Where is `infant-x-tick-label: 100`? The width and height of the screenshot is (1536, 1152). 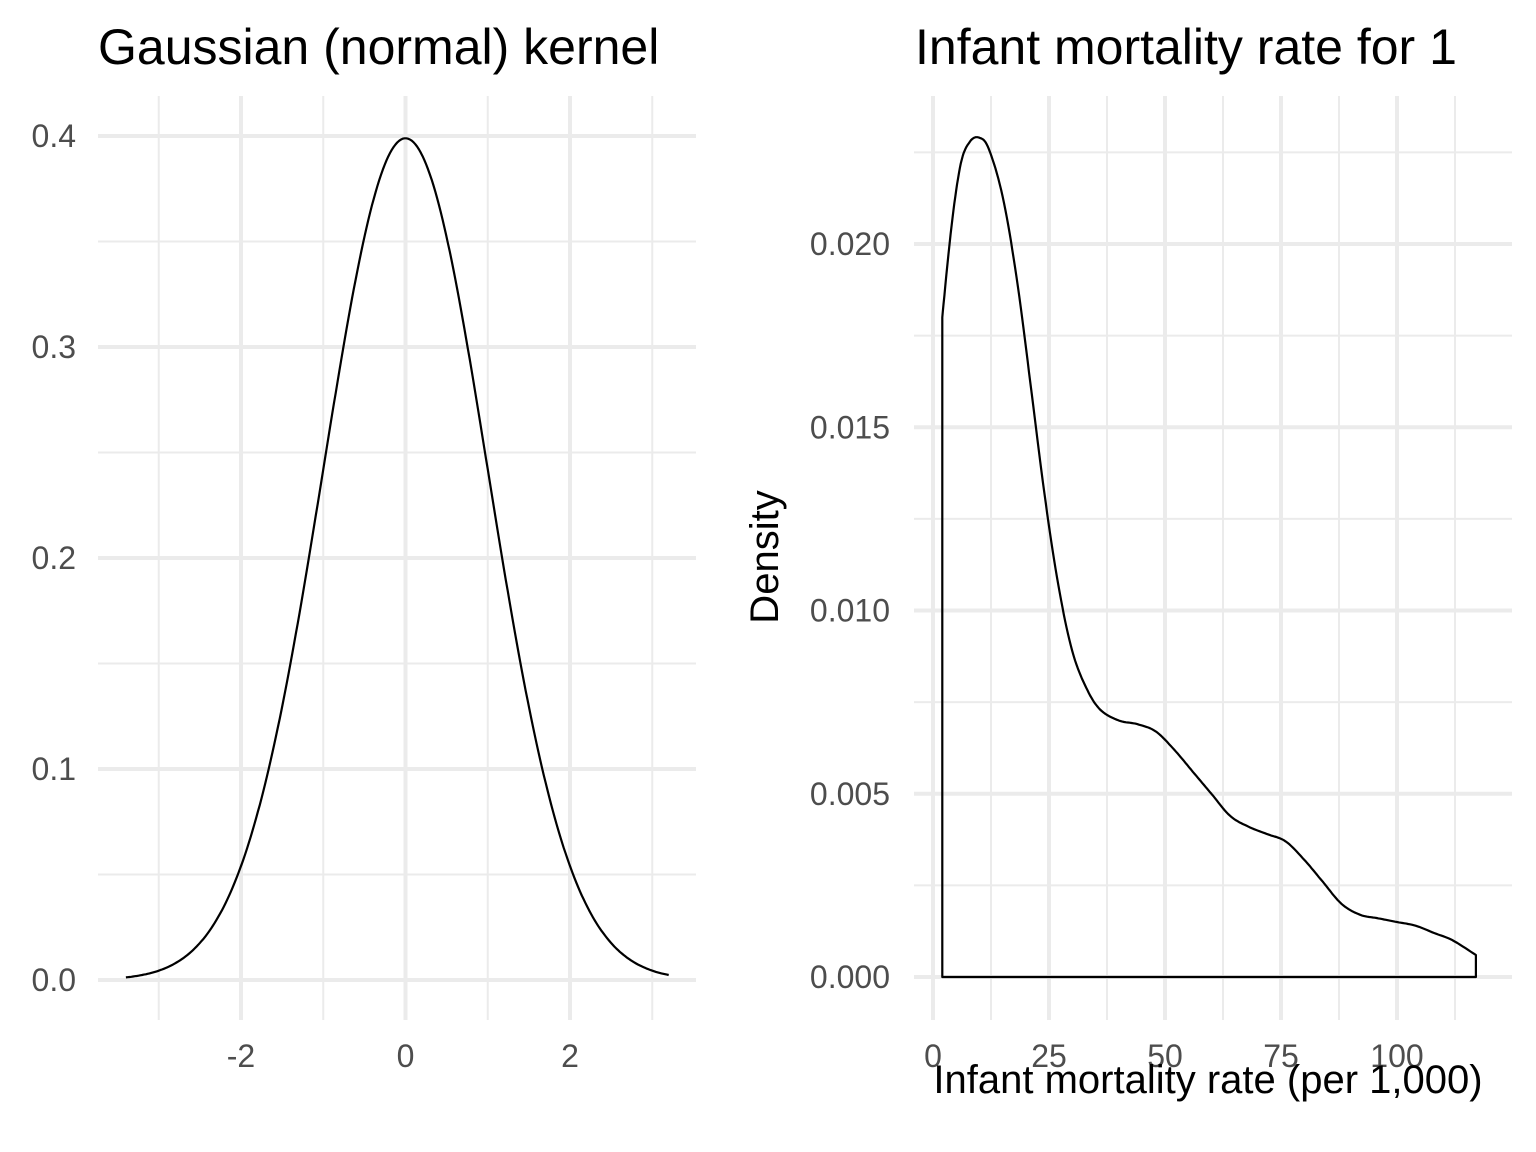
infant-x-tick-label: 100 is located at coordinates (1396, 1056).